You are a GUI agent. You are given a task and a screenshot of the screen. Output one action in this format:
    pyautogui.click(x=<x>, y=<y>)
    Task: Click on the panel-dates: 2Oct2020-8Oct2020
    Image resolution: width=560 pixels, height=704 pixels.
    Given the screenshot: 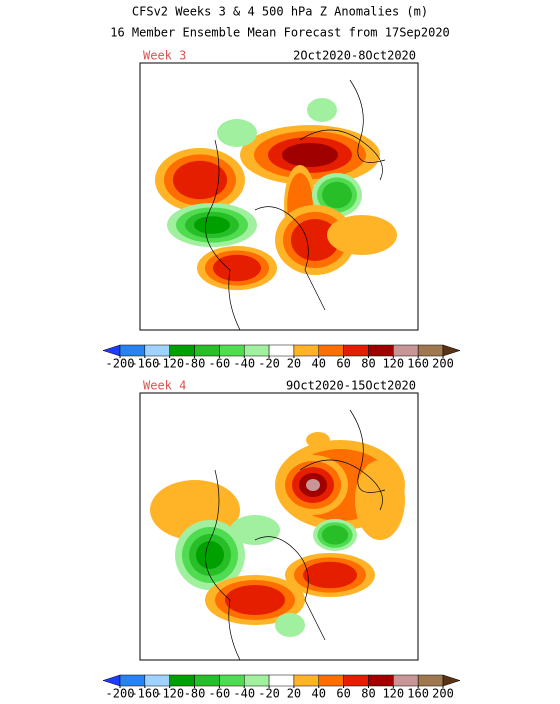 What is the action you would take?
    pyautogui.click(x=354, y=56)
    